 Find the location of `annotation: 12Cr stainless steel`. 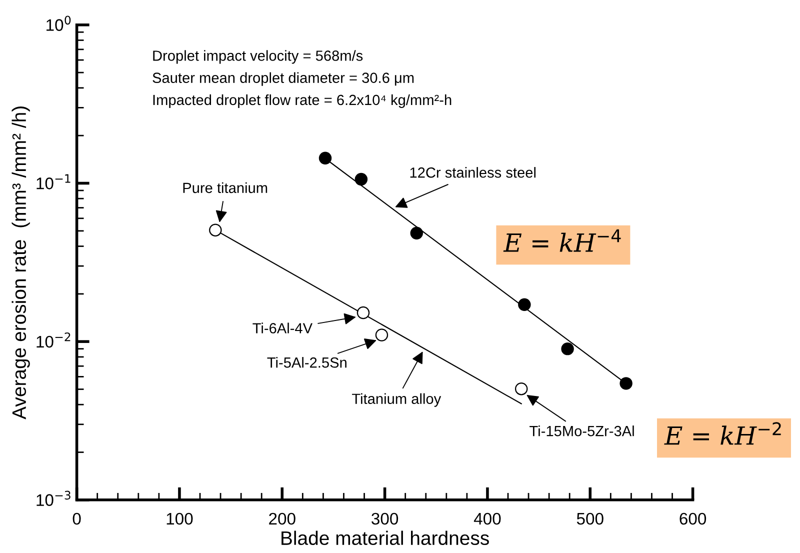

annotation: 12Cr stainless steel is located at coordinates (473, 172).